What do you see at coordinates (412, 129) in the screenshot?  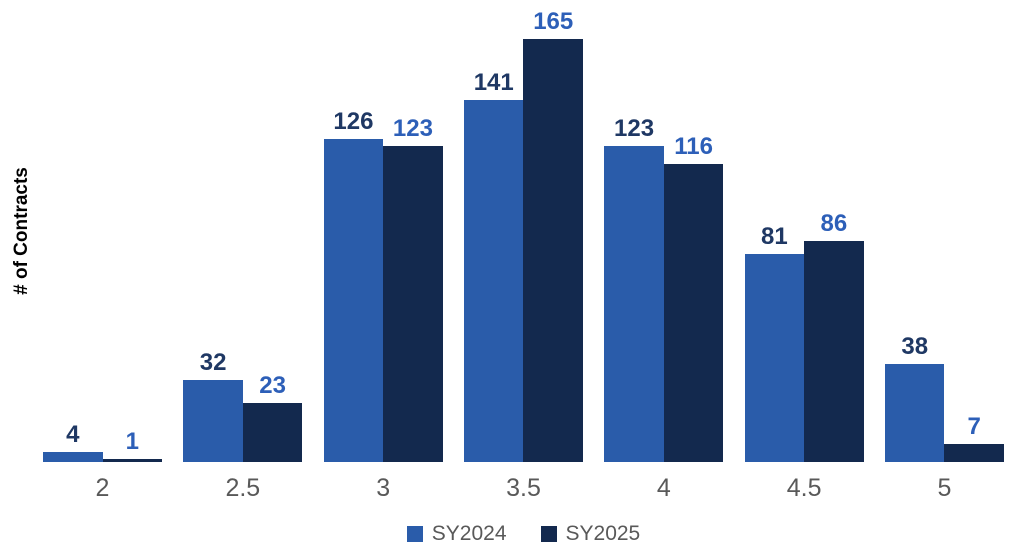 I see `data-label-sy2025-3: 123` at bounding box center [412, 129].